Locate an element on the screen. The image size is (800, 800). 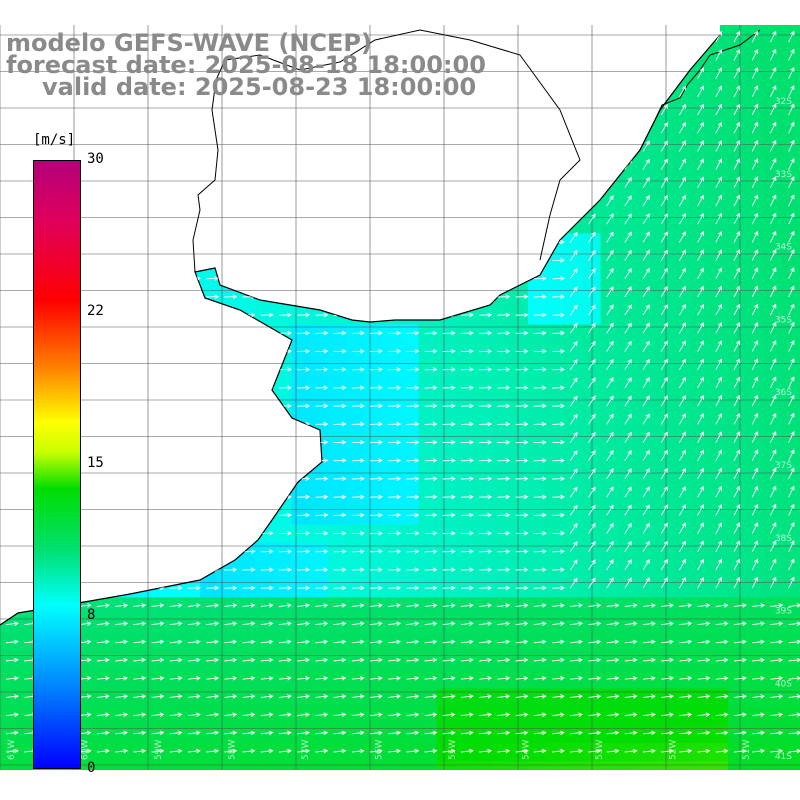
latitude-label: 39S is located at coordinates (783, 612).